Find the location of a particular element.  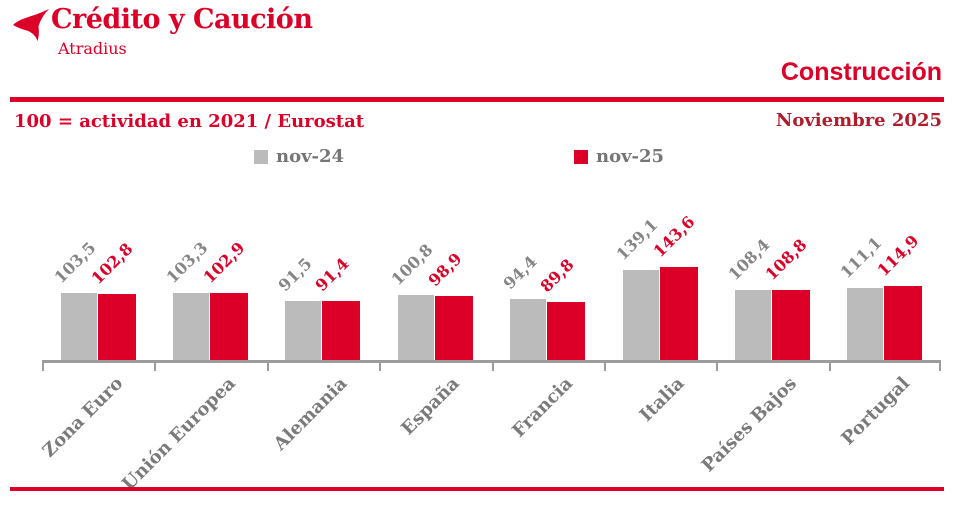

value-label-nov-24-francia: 94,4 is located at coordinates (520, 272).